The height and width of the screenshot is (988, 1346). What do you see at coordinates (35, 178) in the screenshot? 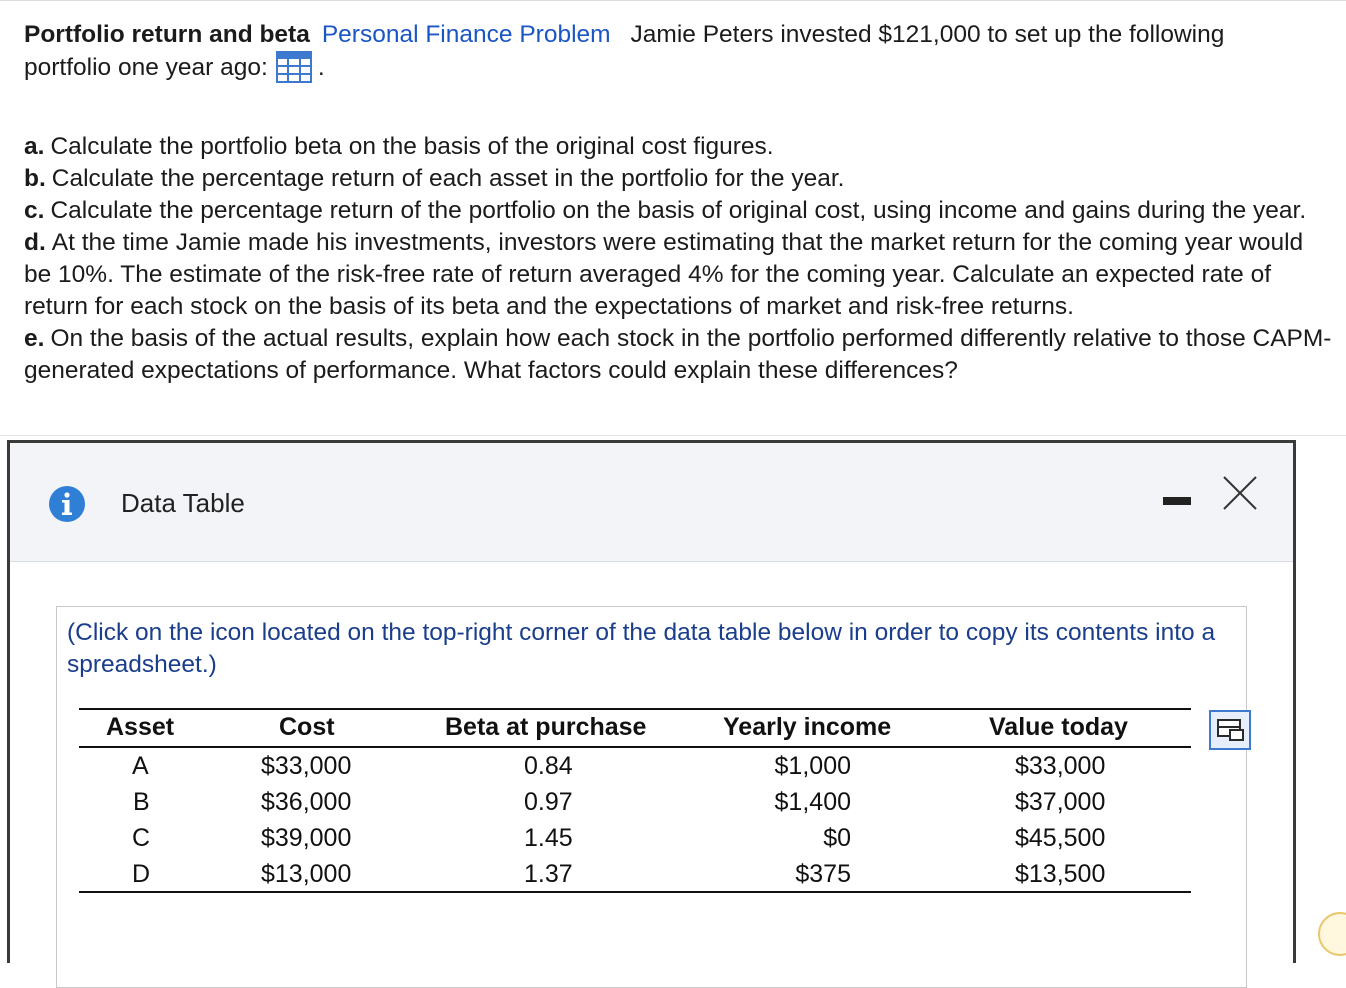
I see `part-label: b.` at bounding box center [35, 178].